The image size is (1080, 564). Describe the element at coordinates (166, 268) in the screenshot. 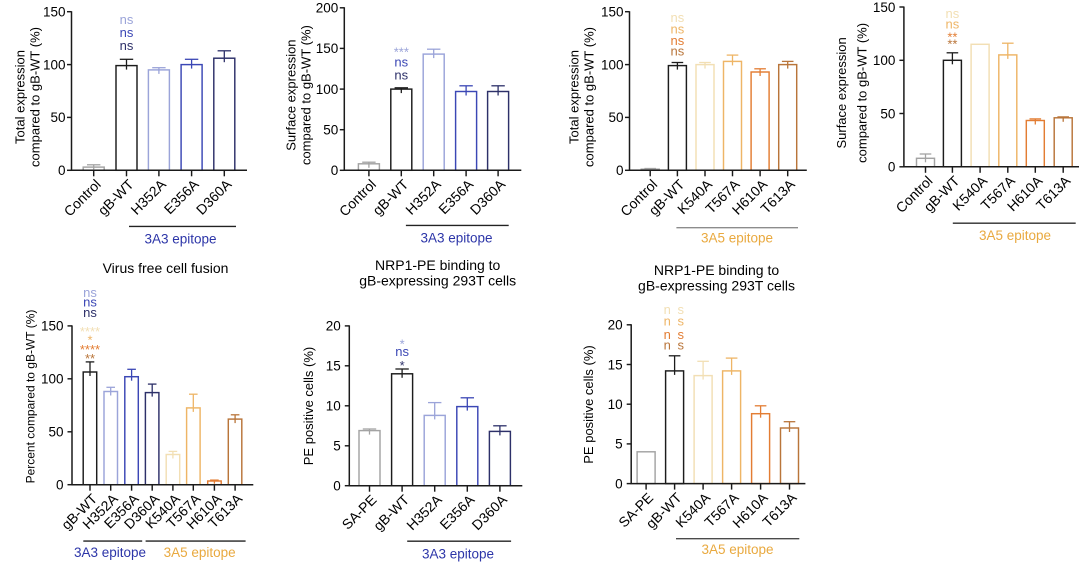

I see `svg-text: Virus free cell fusion` at that location.